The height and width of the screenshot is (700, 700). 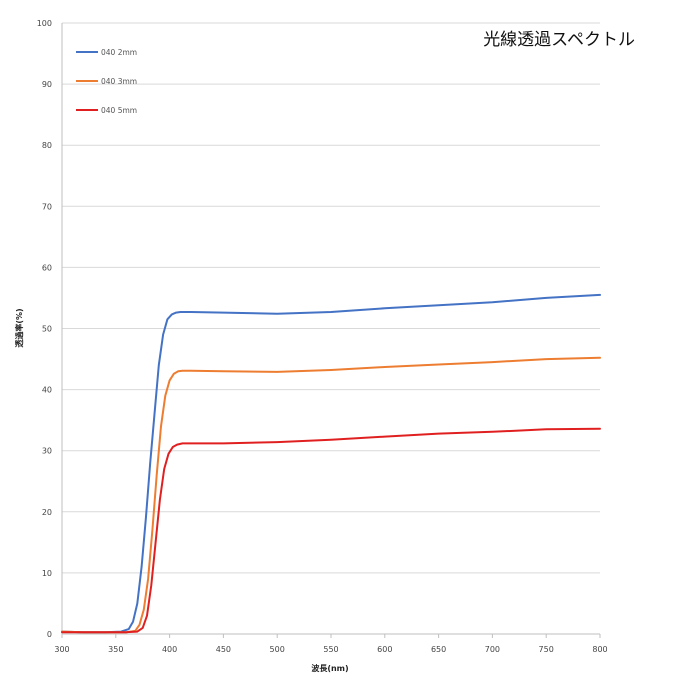 What do you see at coordinates (223, 649) in the screenshot?
I see `x-tick-label: 450` at bounding box center [223, 649].